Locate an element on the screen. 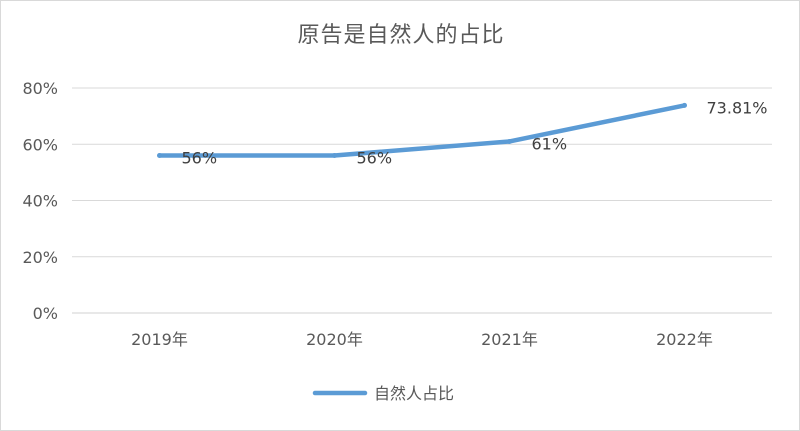 The width and height of the screenshot is (800, 431). chart-title: 原告是自然人的占比 is located at coordinates (401, 35).